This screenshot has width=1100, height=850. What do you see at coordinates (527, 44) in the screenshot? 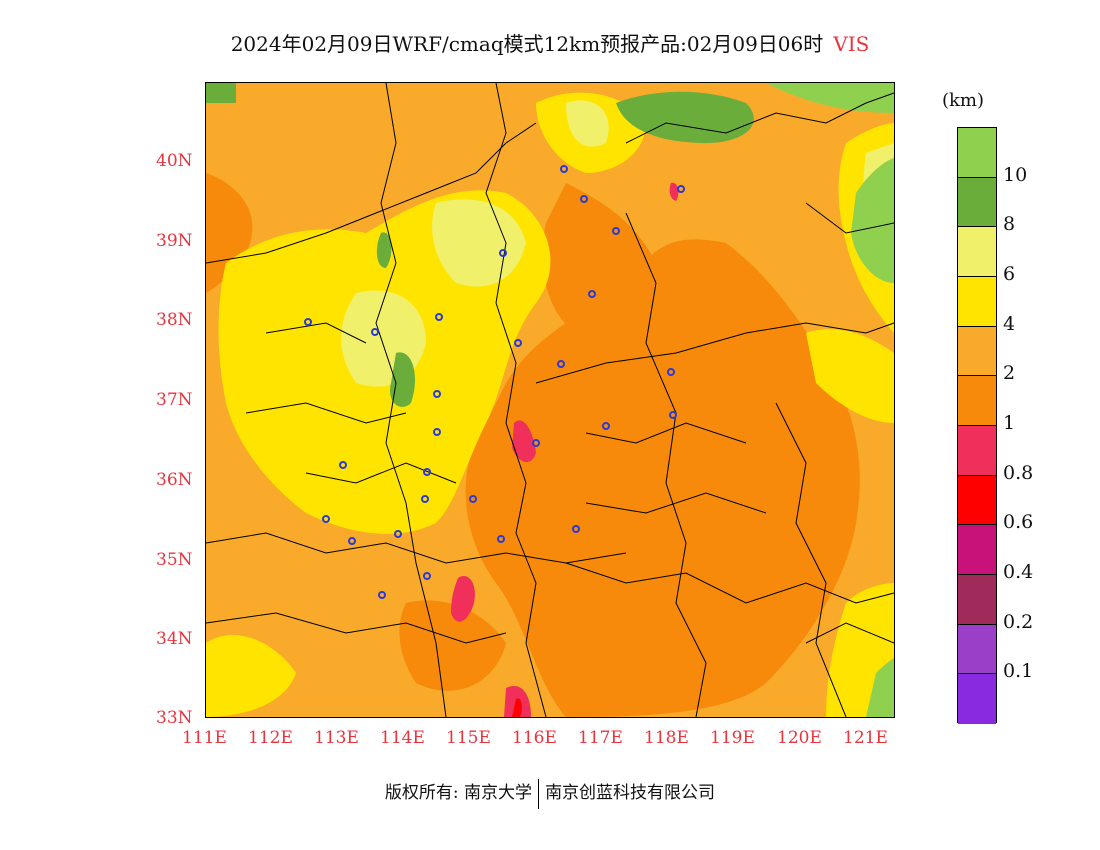
I see `title-text: 2024年02月09日WRF/cmaq模式12km预报产品:02月09日06时` at bounding box center [527, 44].